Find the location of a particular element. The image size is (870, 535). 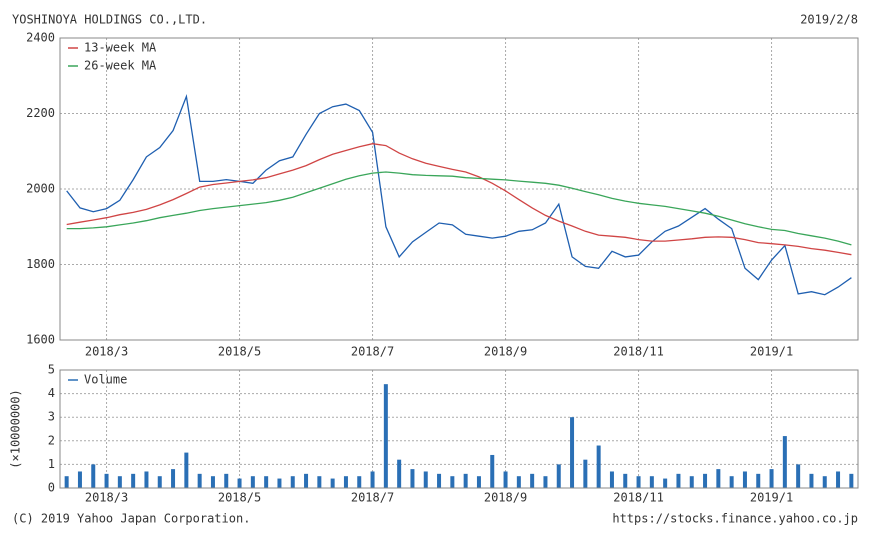

y-tick-label: 5 is located at coordinates (51, 370).